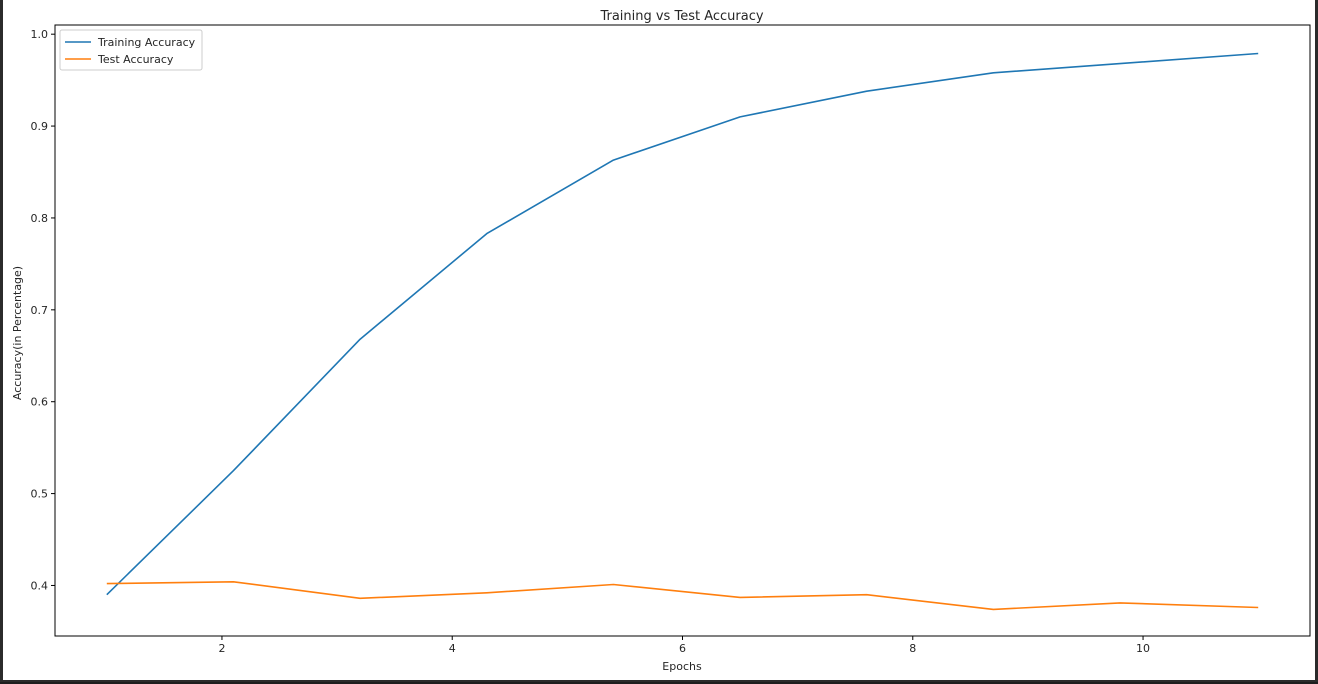  What do you see at coordinates (912, 648) in the screenshot?
I see `x-tick-label: 8` at bounding box center [912, 648].